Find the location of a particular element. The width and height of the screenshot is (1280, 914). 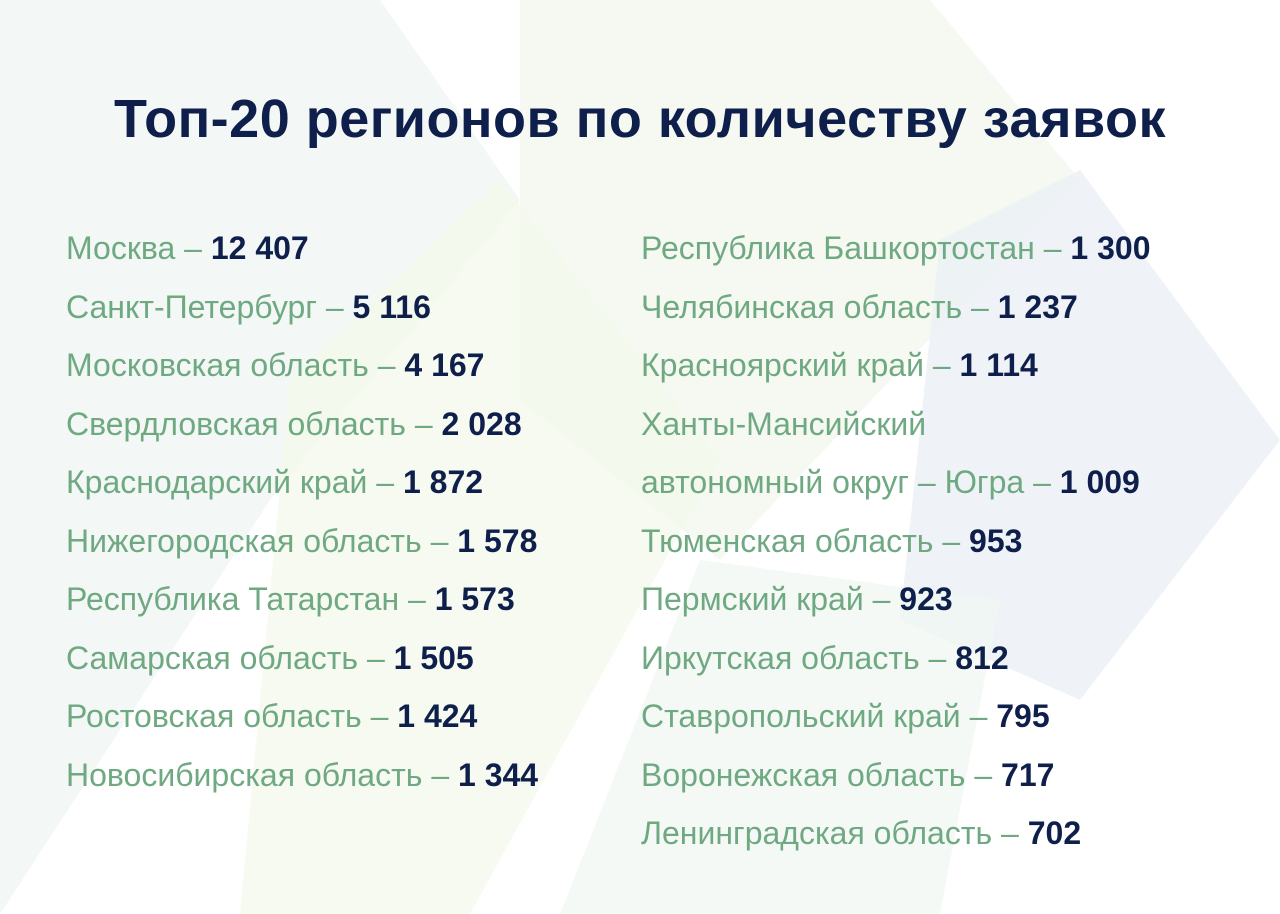

list-item: Краснодарский край – 1 872 is located at coordinates (302, 485).